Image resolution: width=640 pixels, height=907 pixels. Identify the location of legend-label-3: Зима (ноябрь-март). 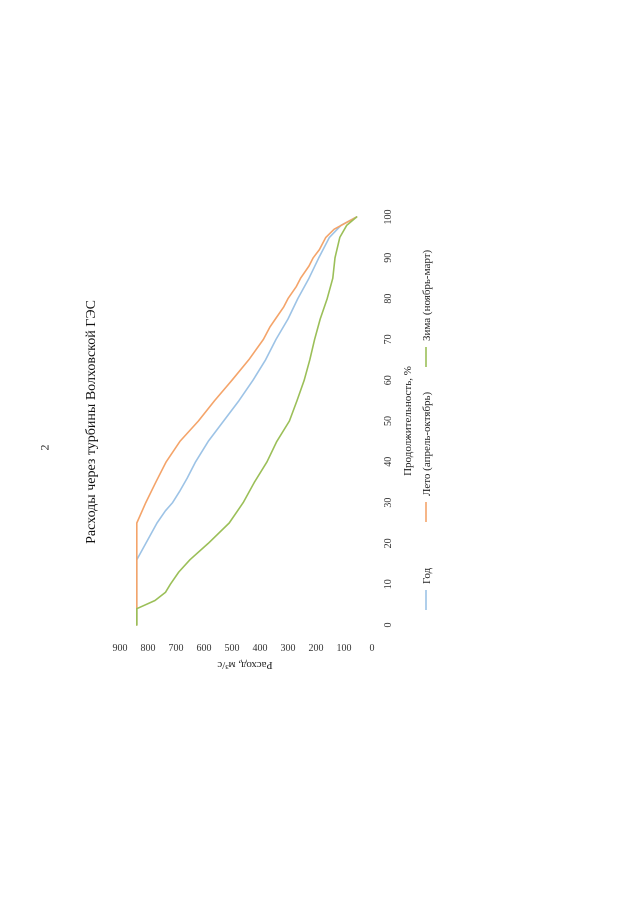
(427, 295).